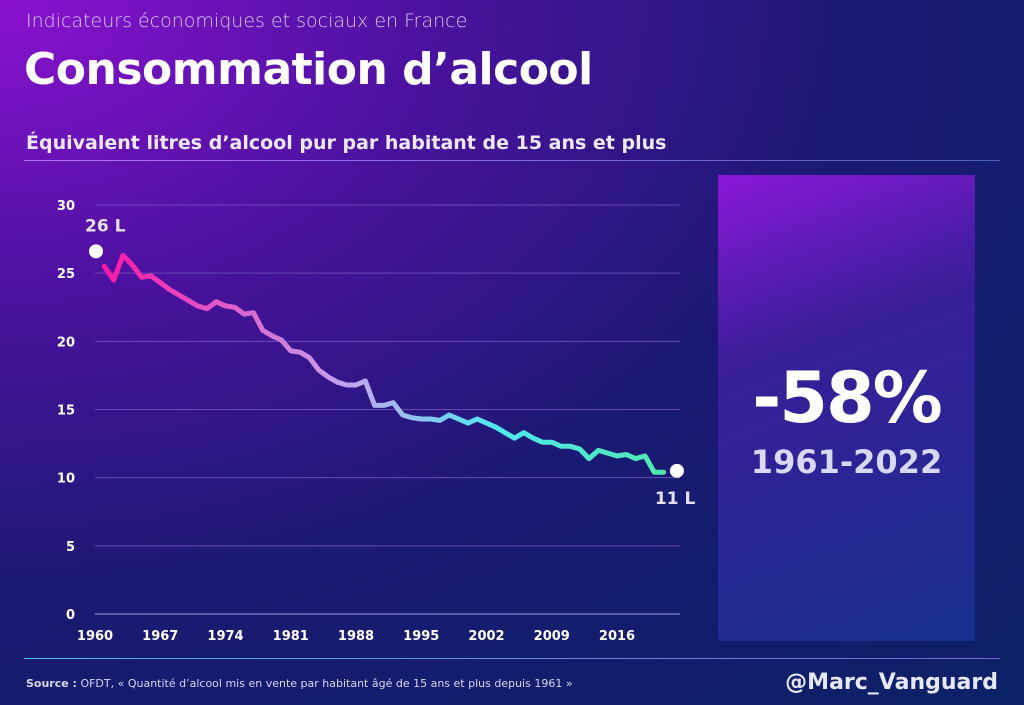 Image resolution: width=1024 pixels, height=705 pixels. Describe the element at coordinates (51, 683) in the screenshot. I see `source-label: Source :` at that location.